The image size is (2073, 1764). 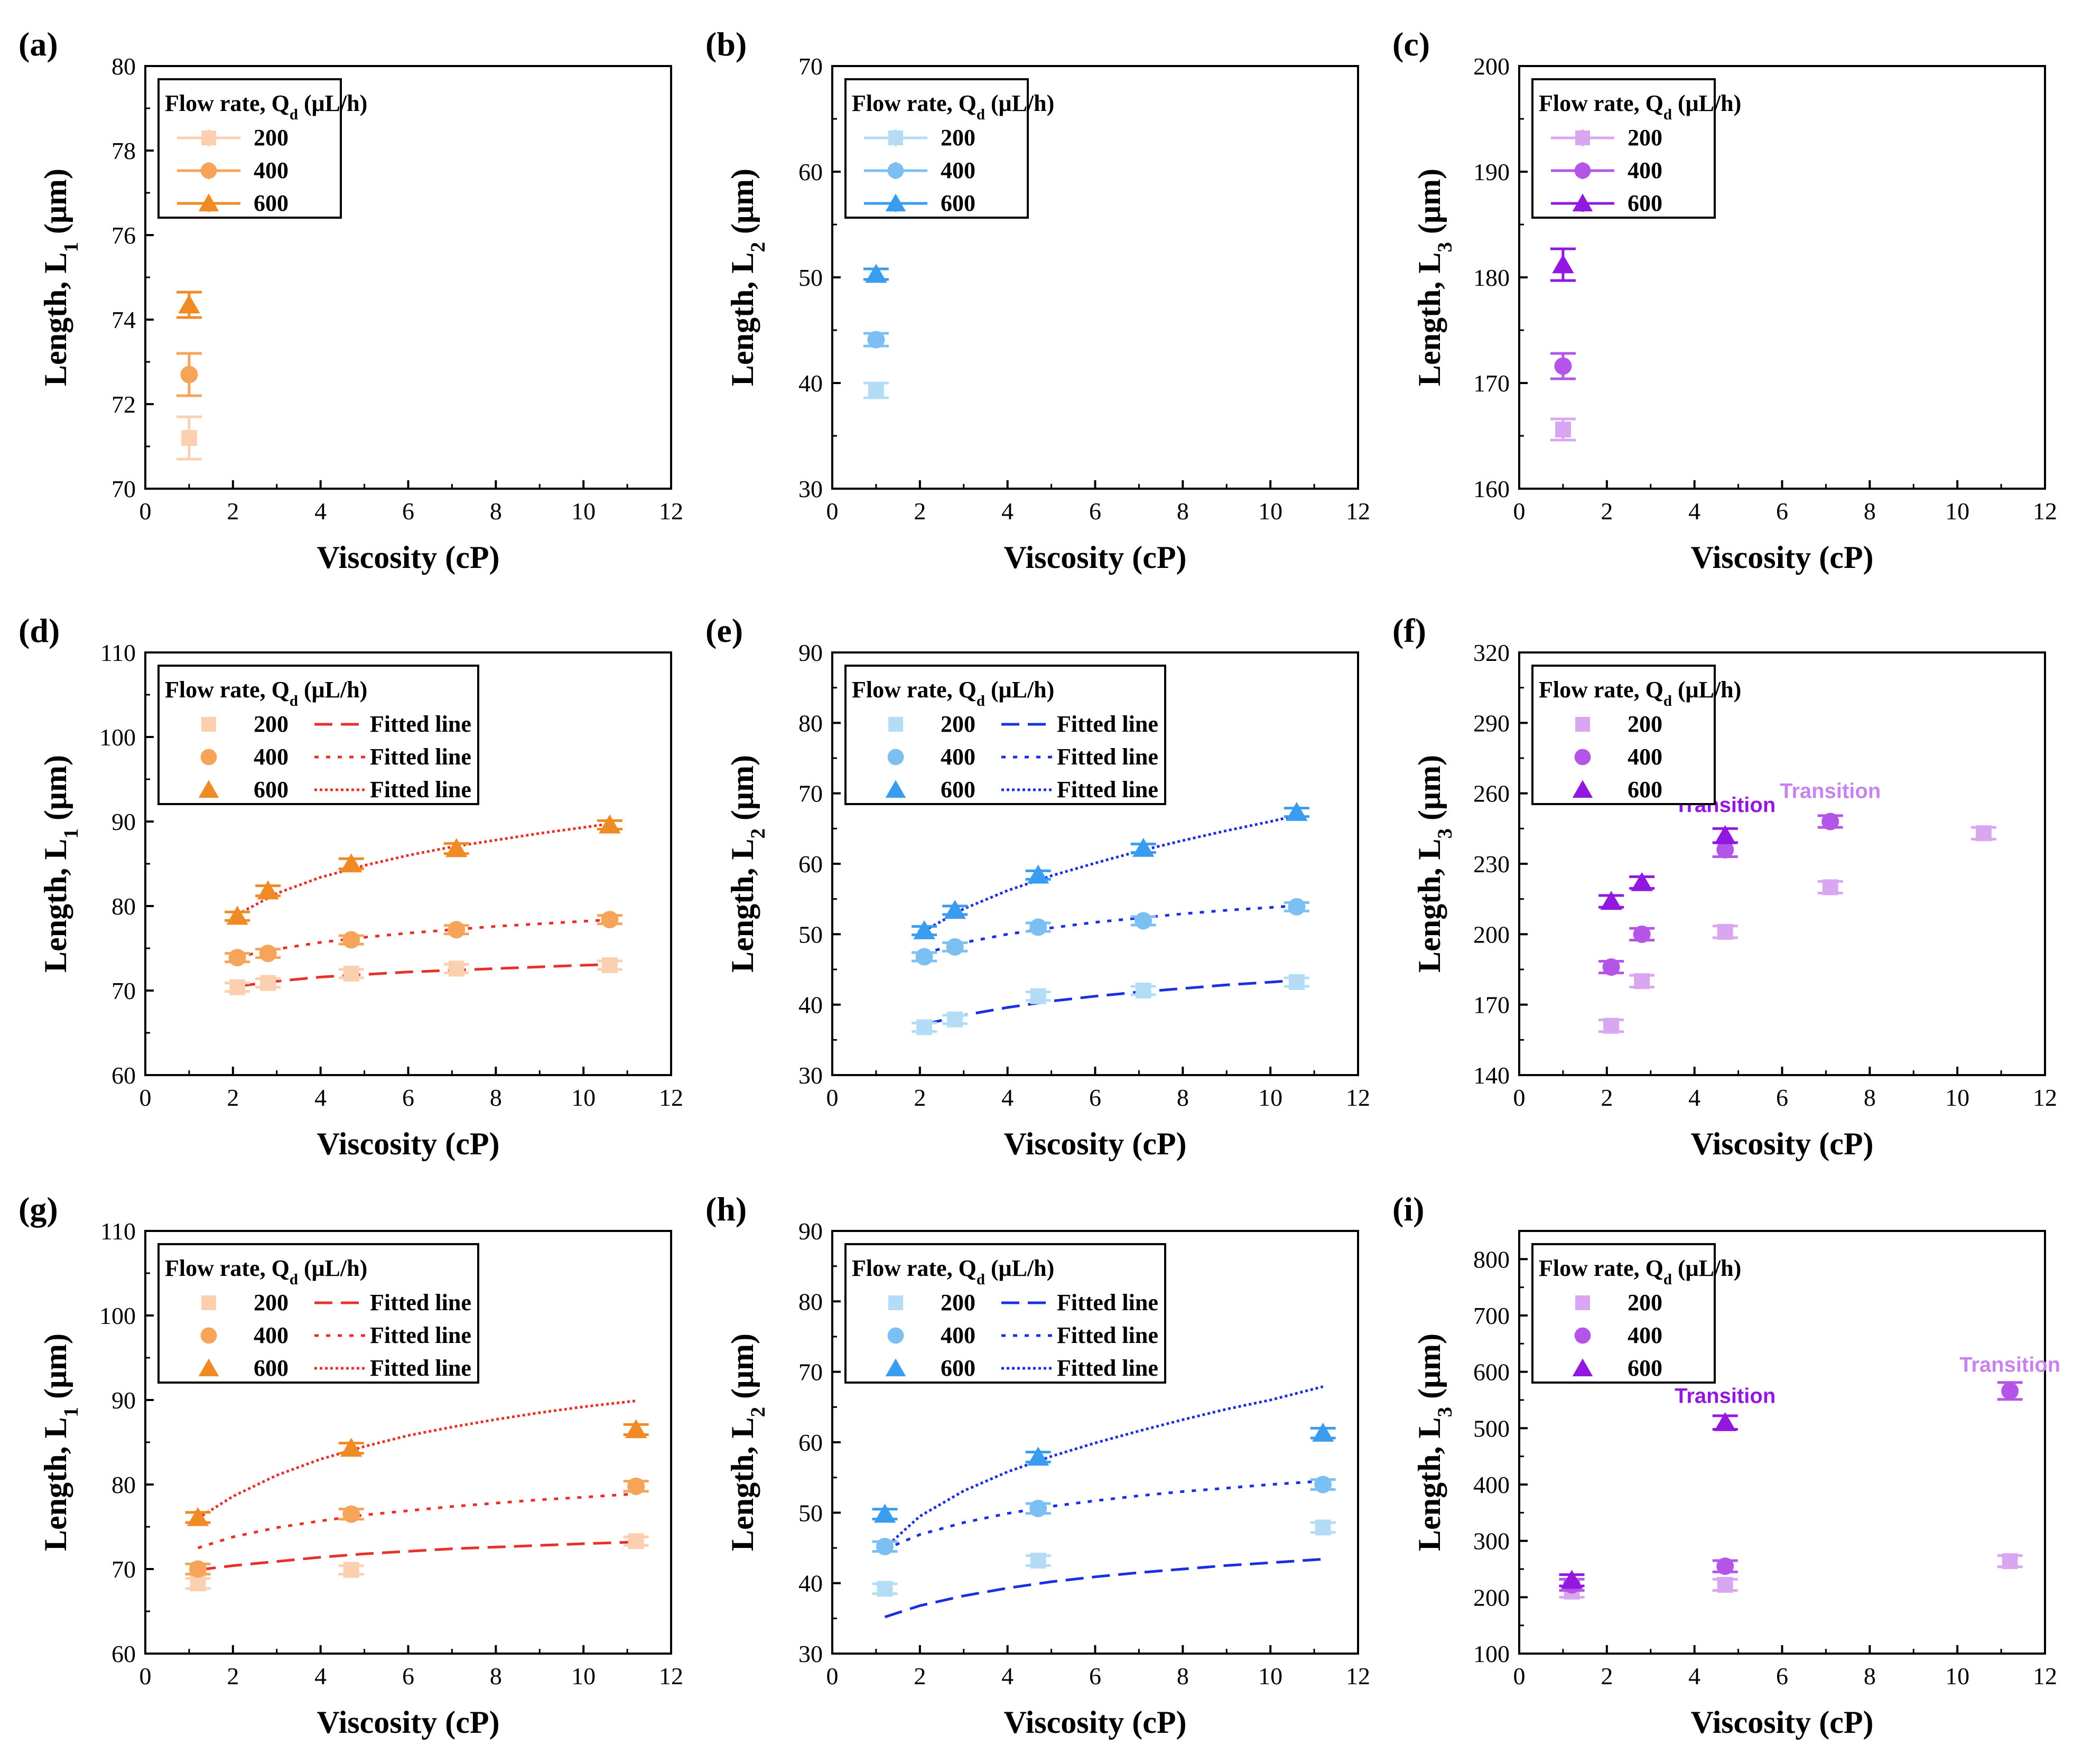 What do you see at coordinates (1491, 66) in the screenshot?
I see `y-tick-label: 200` at bounding box center [1491, 66].